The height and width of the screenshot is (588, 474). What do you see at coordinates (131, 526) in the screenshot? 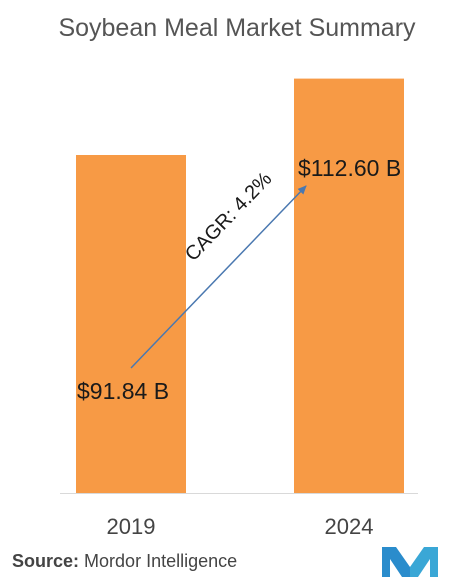
I see `x-tick-label-2019: 2019` at bounding box center [131, 526].